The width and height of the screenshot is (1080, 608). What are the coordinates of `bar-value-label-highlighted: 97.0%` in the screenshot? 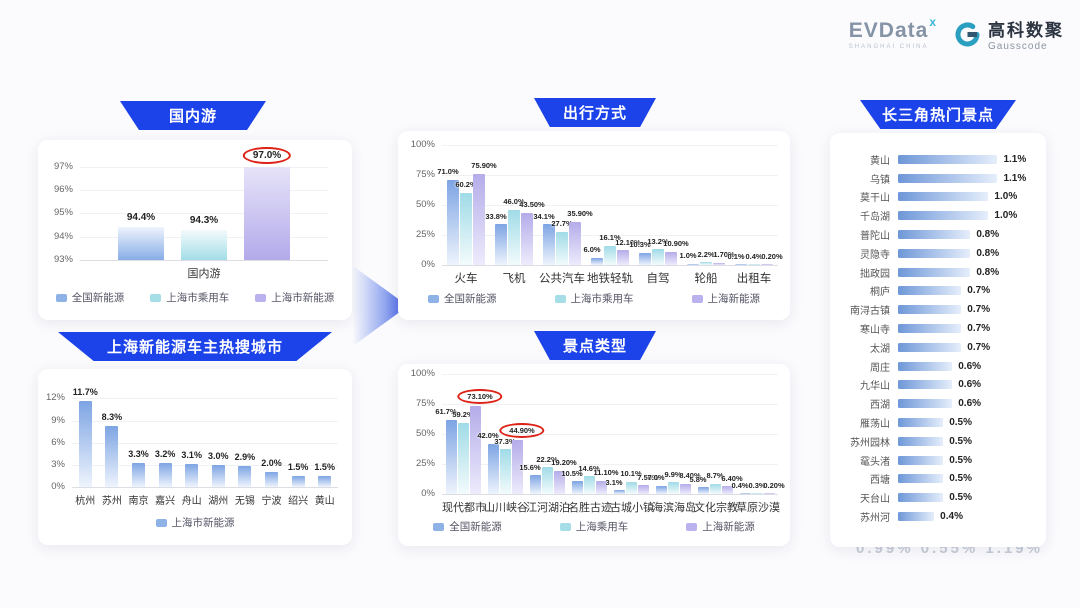 It's located at (267, 155).